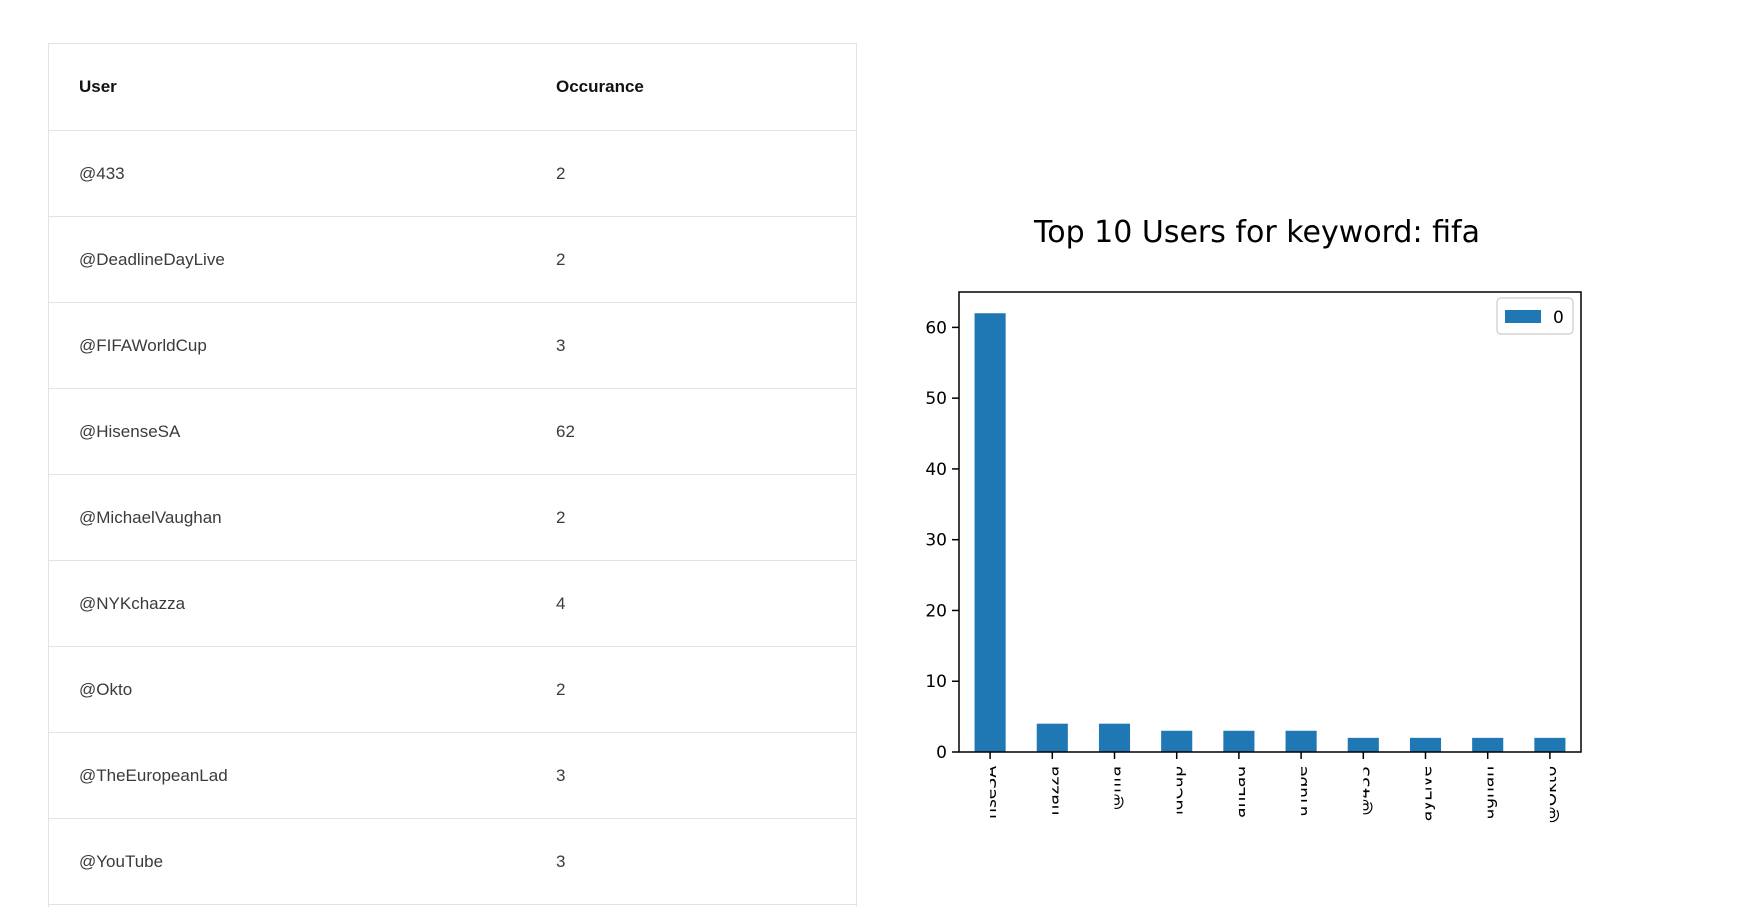 The height and width of the screenshot is (907, 1742). What do you see at coordinates (1551, 794) in the screenshot?
I see `x-tick-label-9: @Okto` at bounding box center [1551, 794].